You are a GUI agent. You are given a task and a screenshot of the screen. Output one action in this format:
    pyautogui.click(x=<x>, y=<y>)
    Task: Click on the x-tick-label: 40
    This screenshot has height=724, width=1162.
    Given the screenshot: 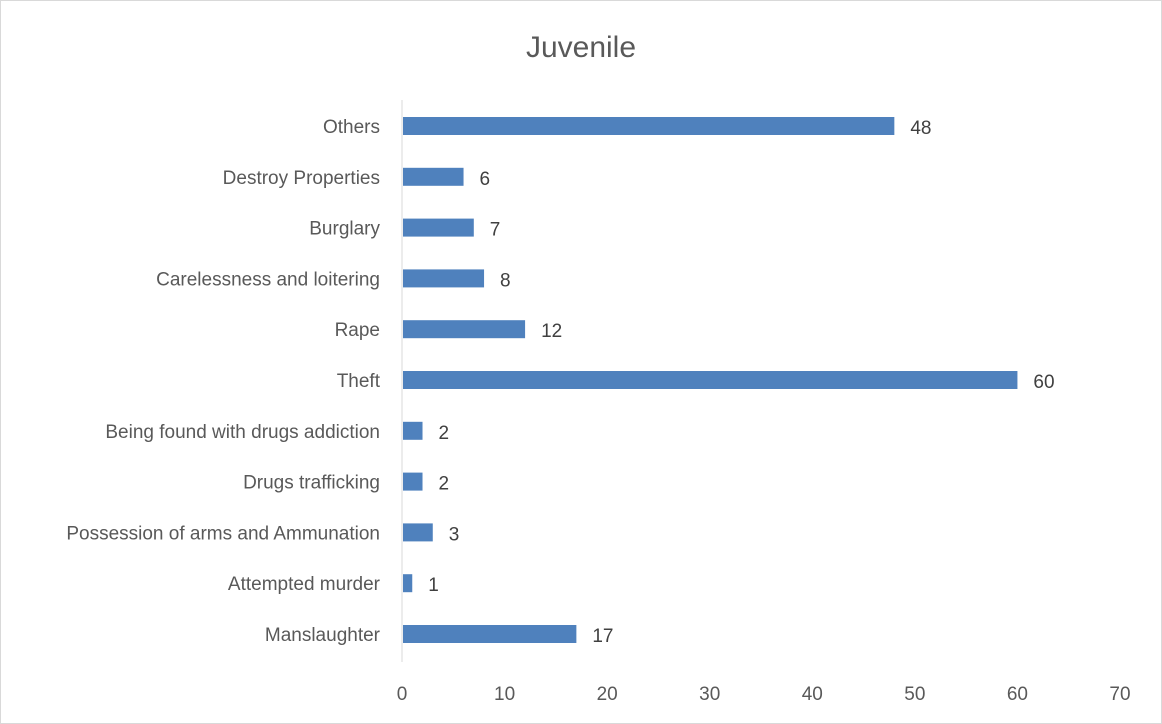 What is the action you would take?
    pyautogui.click(x=812, y=694)
    